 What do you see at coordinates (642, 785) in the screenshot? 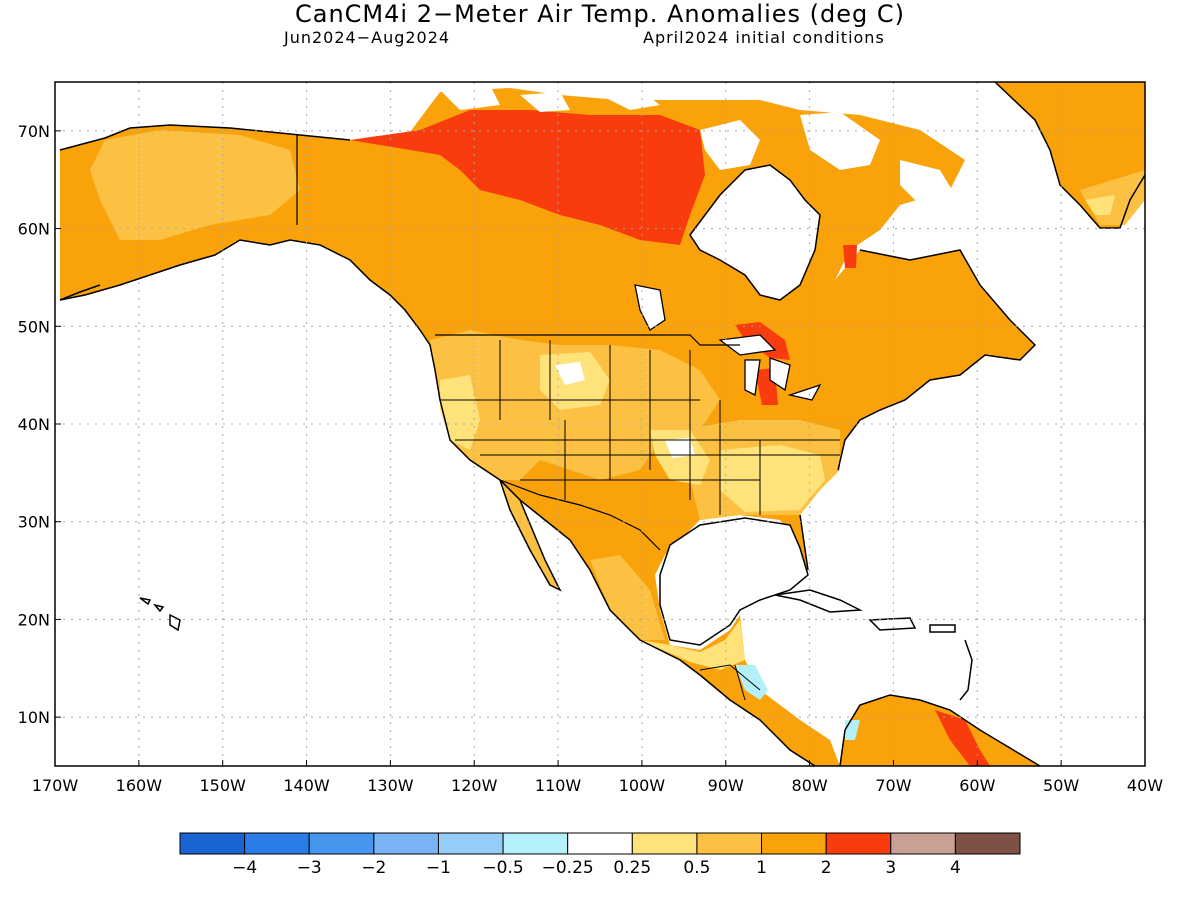
I see `lon-tick-label: 100W` at bounding box center [642, 785].